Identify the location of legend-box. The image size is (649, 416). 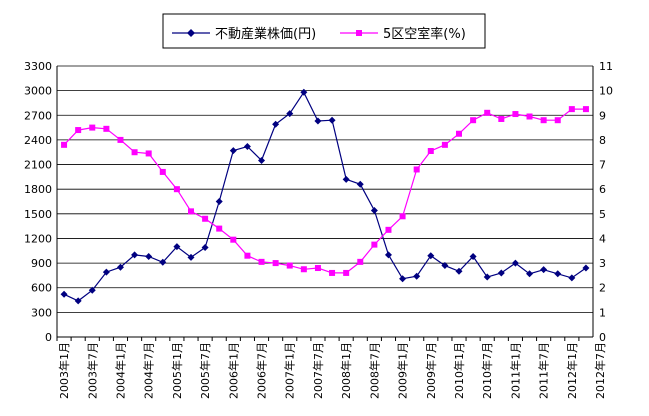
(324, 31).